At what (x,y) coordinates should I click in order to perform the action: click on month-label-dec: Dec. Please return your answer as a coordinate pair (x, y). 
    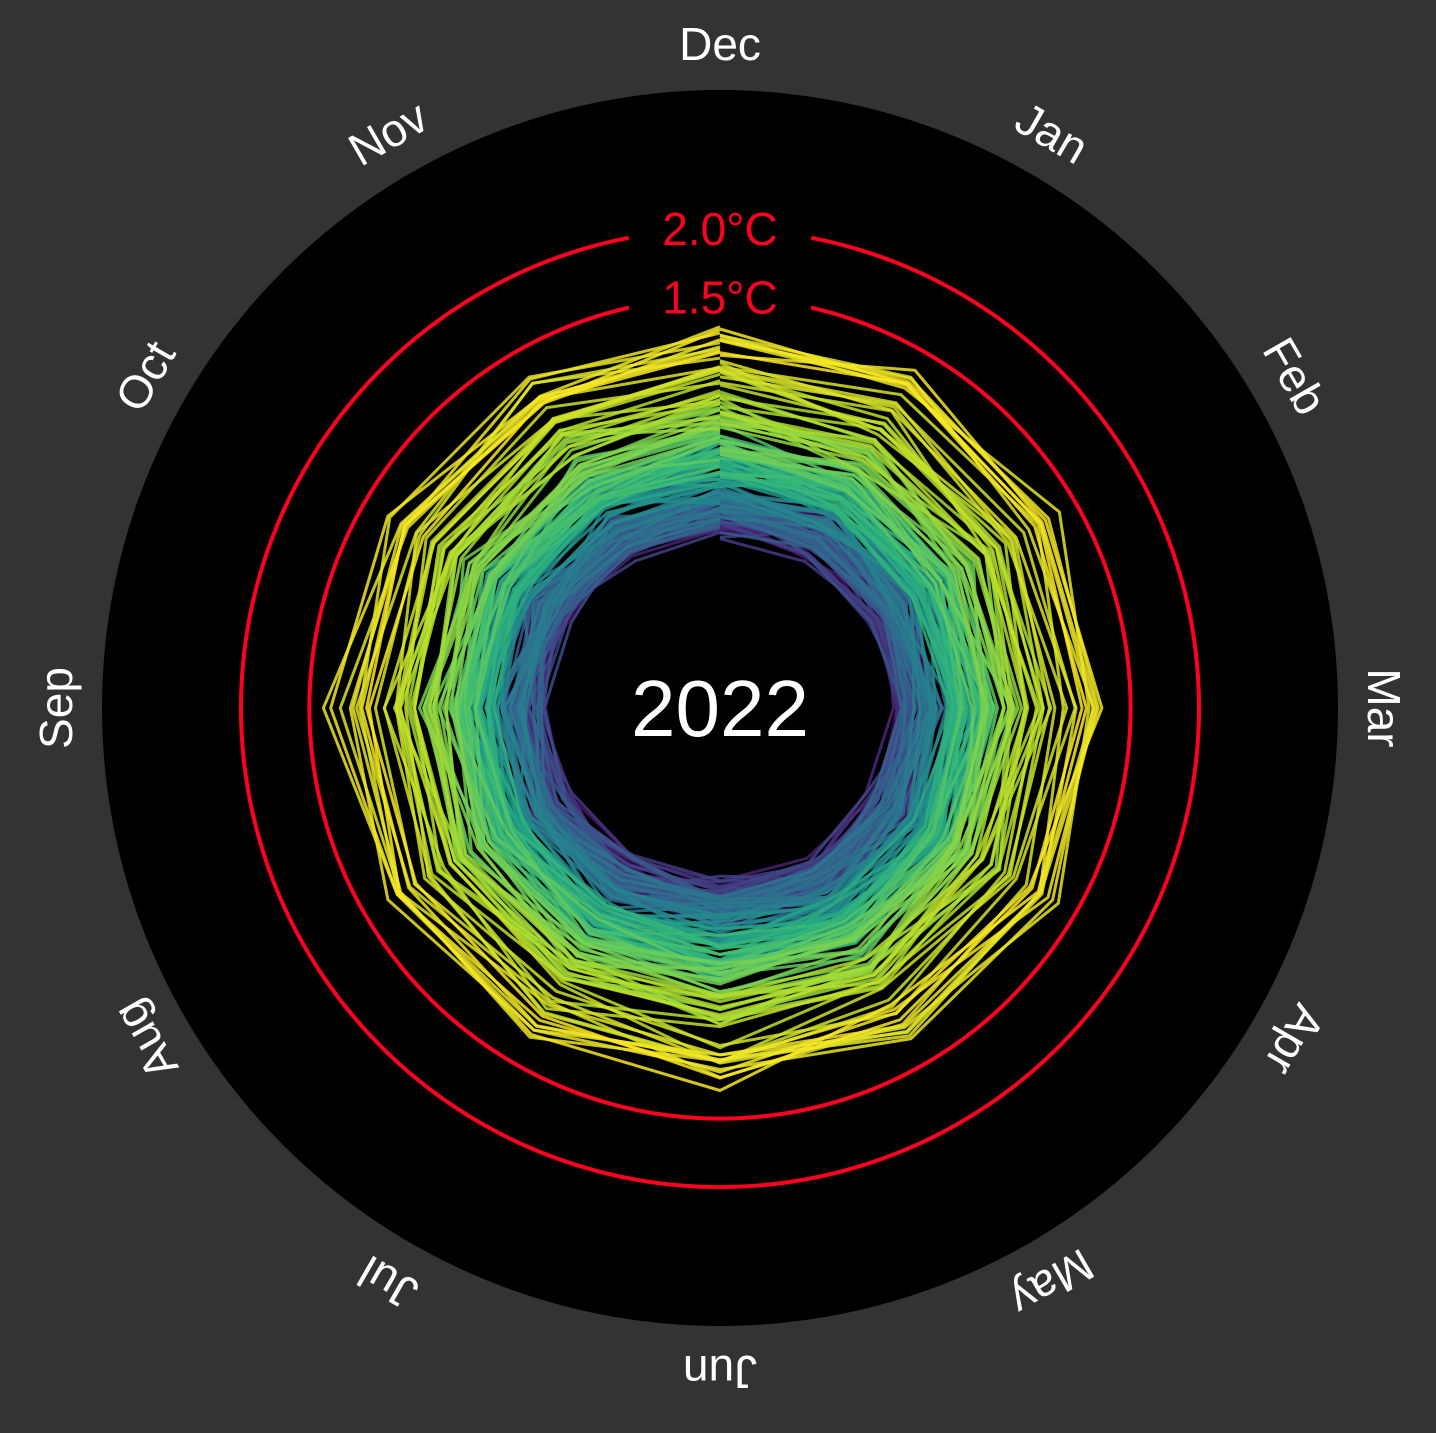
    Looking at the image, I should click on (720, 44).